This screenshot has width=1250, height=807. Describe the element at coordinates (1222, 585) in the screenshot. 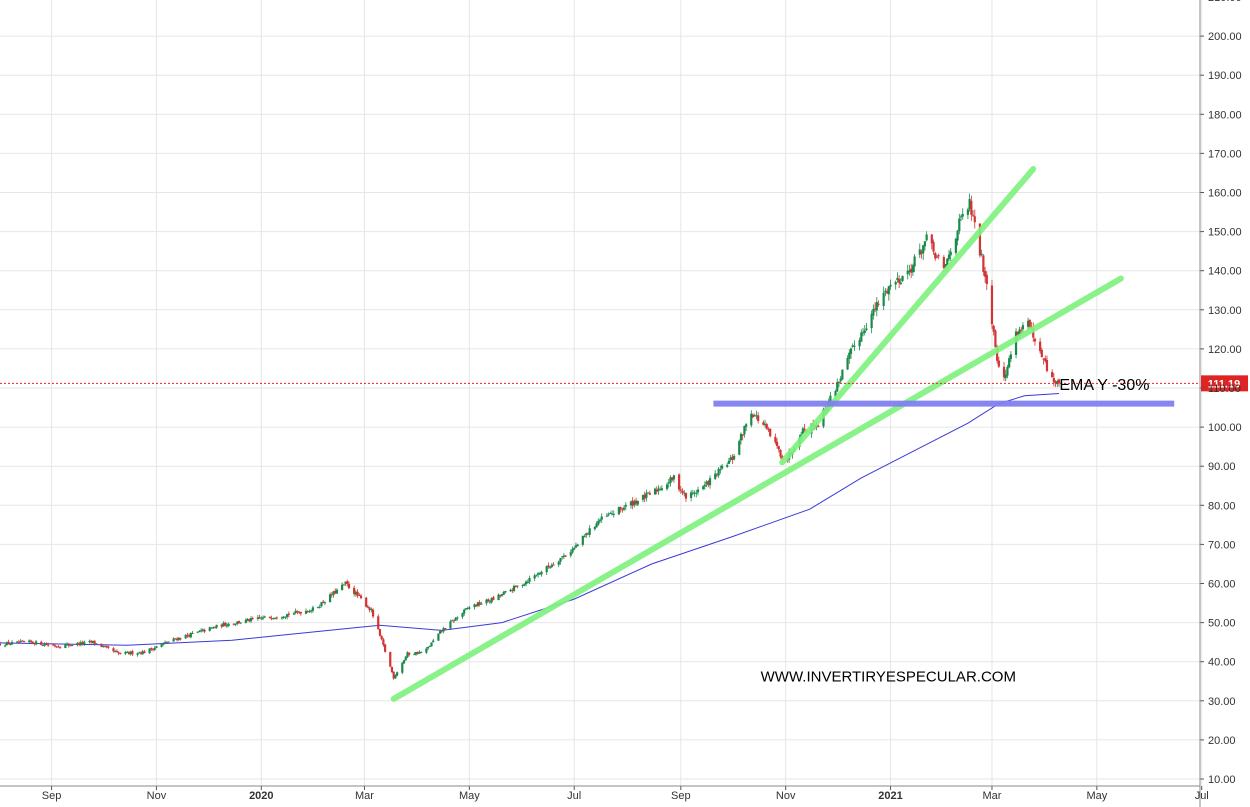

I see `y-tick-label: 60.00` at that location.